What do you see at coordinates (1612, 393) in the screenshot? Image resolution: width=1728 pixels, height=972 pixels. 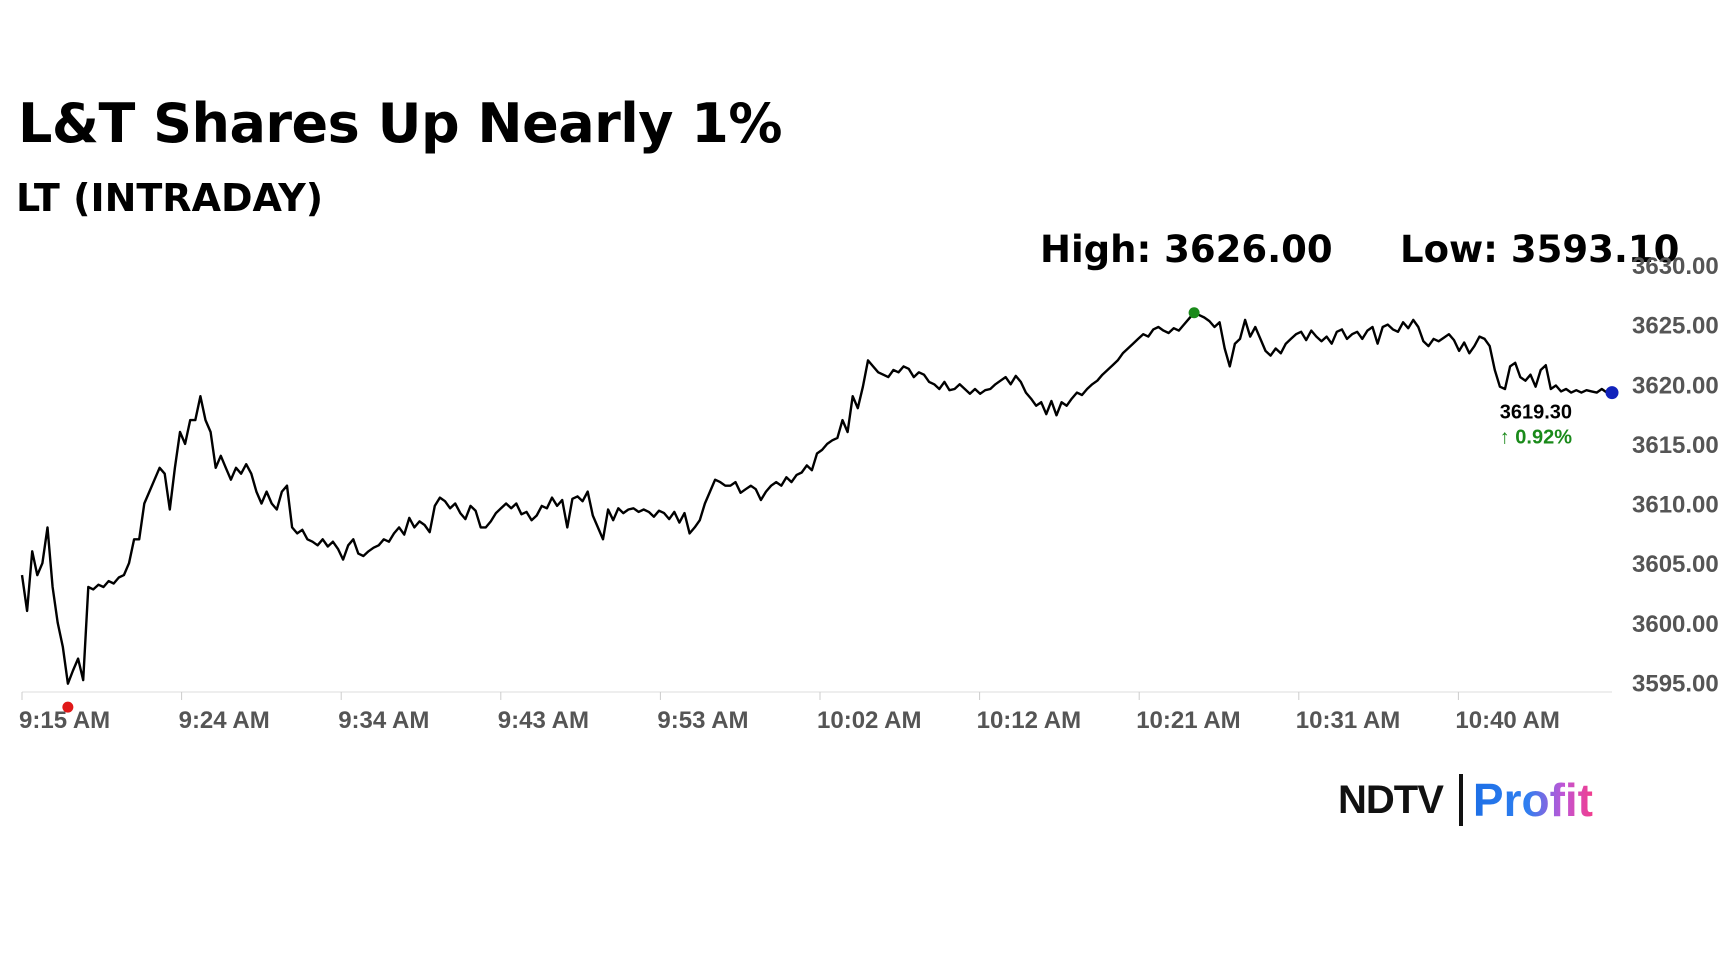 I see `last-price-marker` at bounding box center [1612, 393].